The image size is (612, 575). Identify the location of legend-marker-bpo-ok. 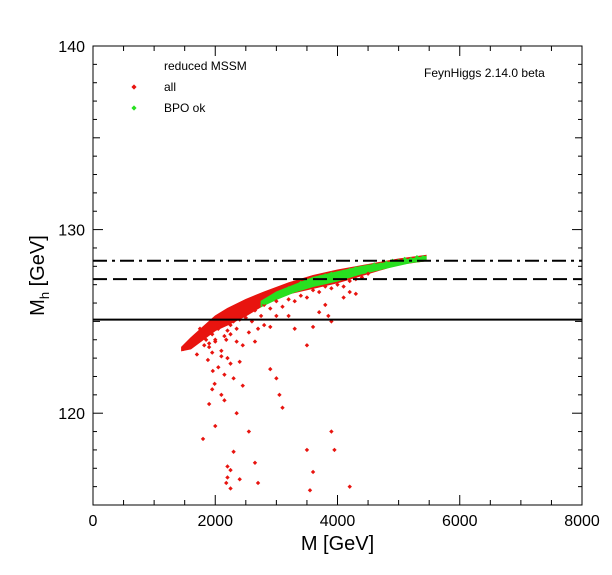
(134, 108).